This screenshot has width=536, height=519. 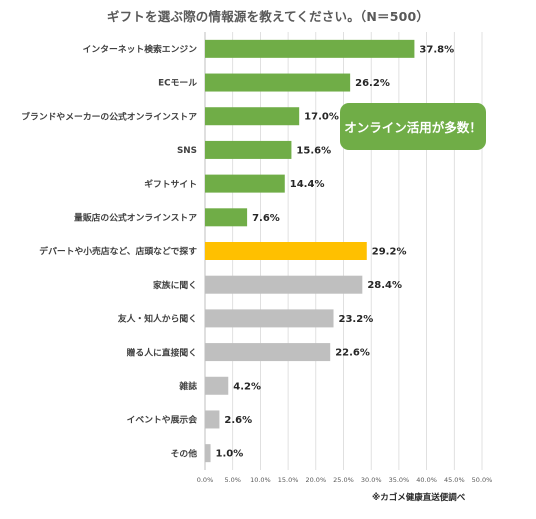 What do you see at coordinates (288, 480) in the screenshot?
I see `x-tick-label: 15.0%` at bounding box center [288, 480].